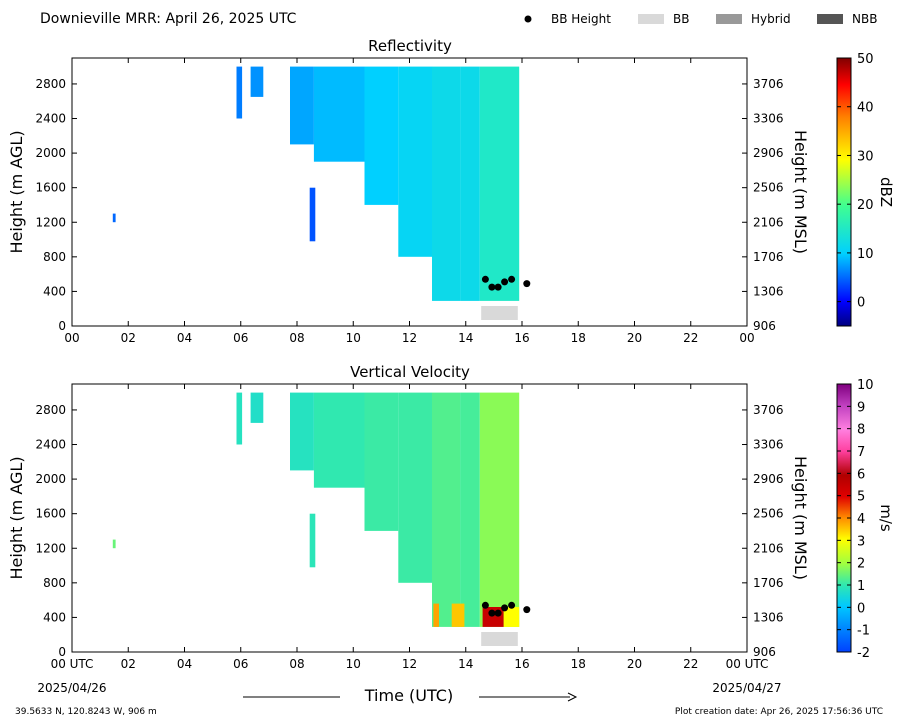 This screenshot has height=725, width=900. I want to click on y-tick-label: 2800, so click(50, 84).